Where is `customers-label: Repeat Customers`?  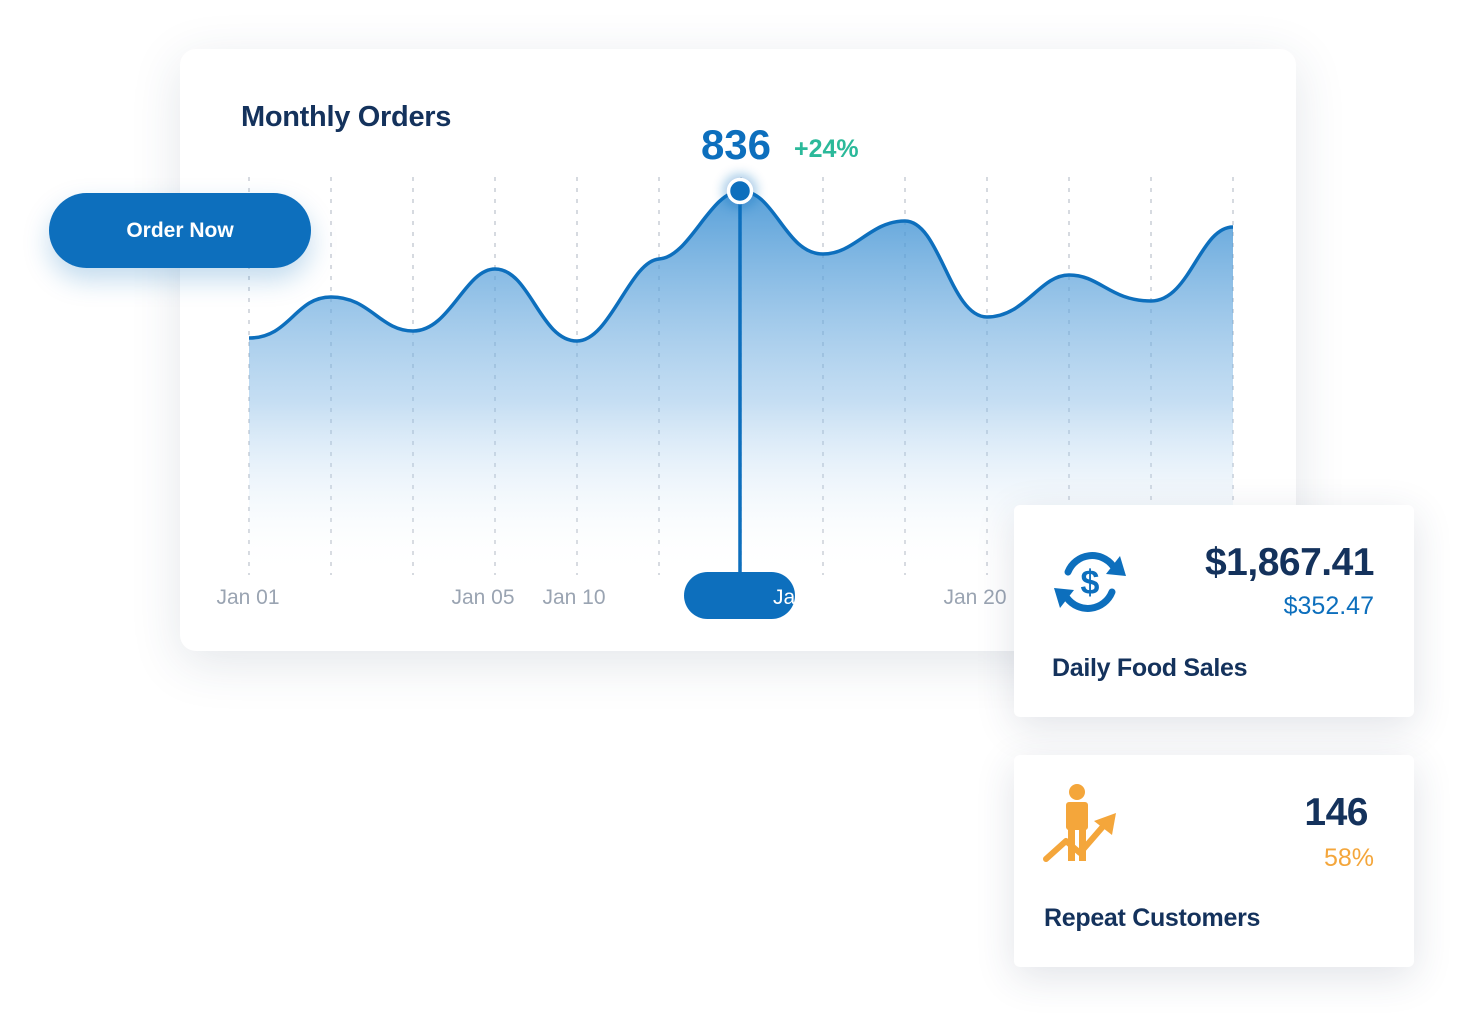
customers-label: Repeat Customers is located at coordinates (1152, 918).